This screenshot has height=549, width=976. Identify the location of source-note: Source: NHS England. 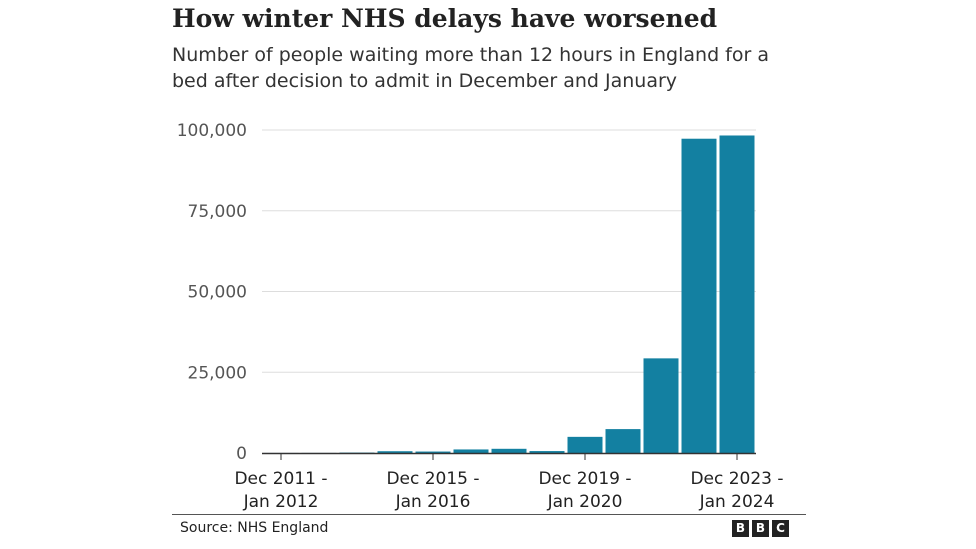
(254, 528).